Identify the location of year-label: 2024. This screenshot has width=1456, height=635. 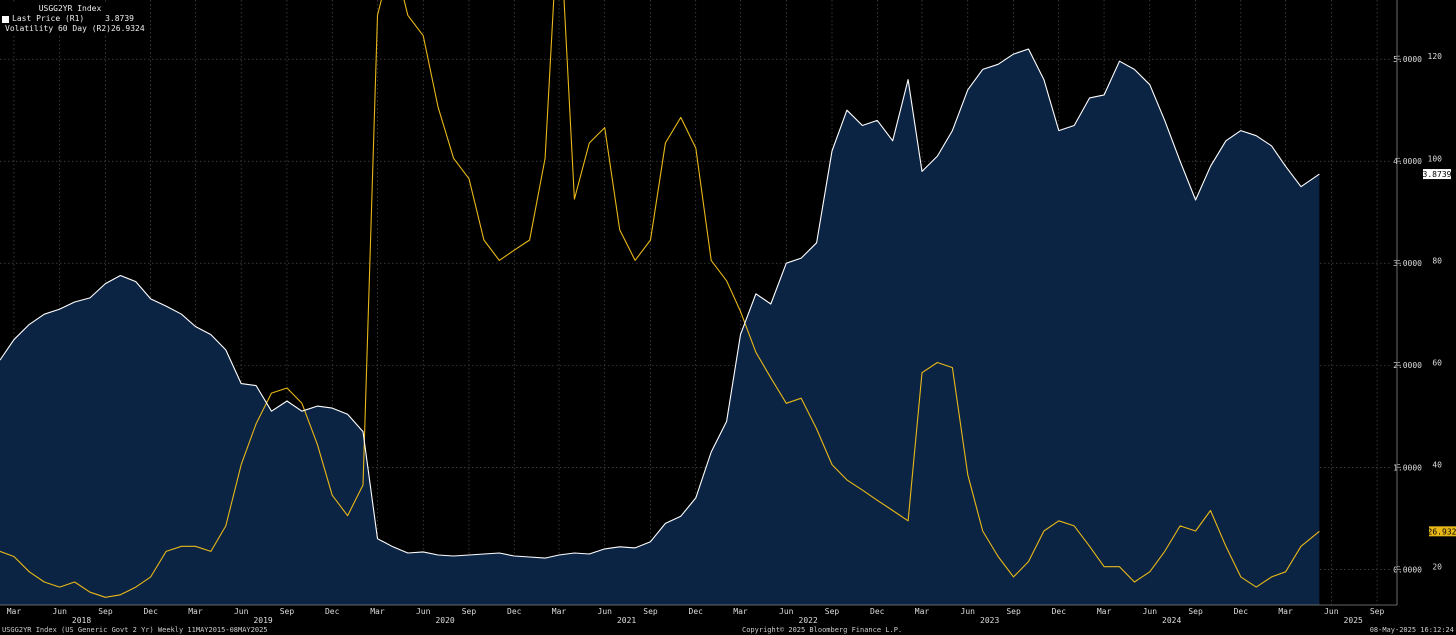
(1171, 620).